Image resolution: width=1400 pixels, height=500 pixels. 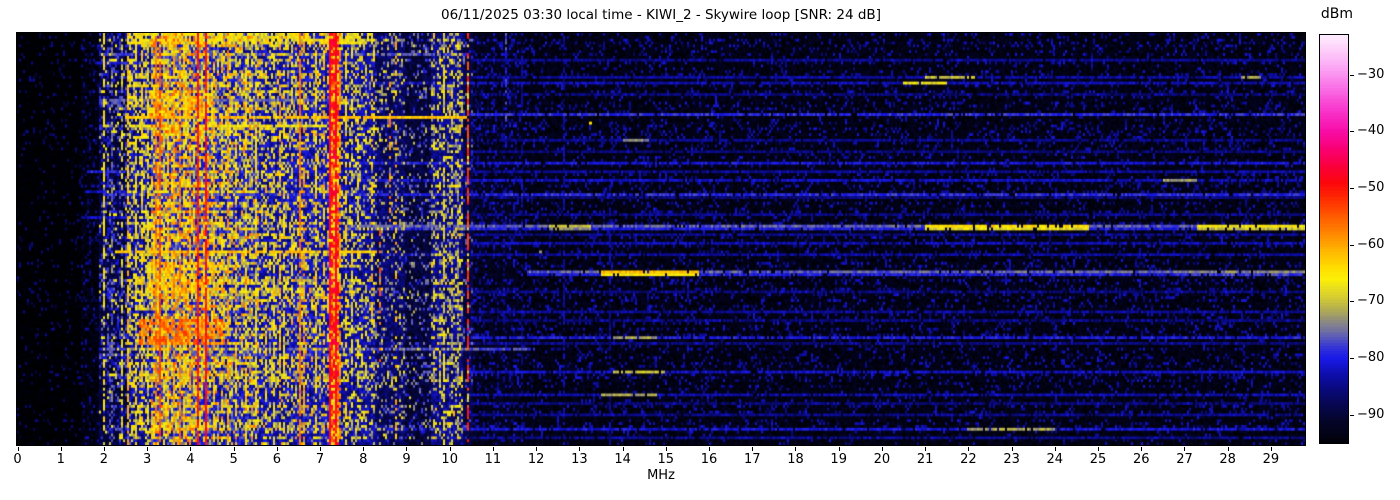 I want to click on x-tick-label: 8, so click(x=363, y=459).